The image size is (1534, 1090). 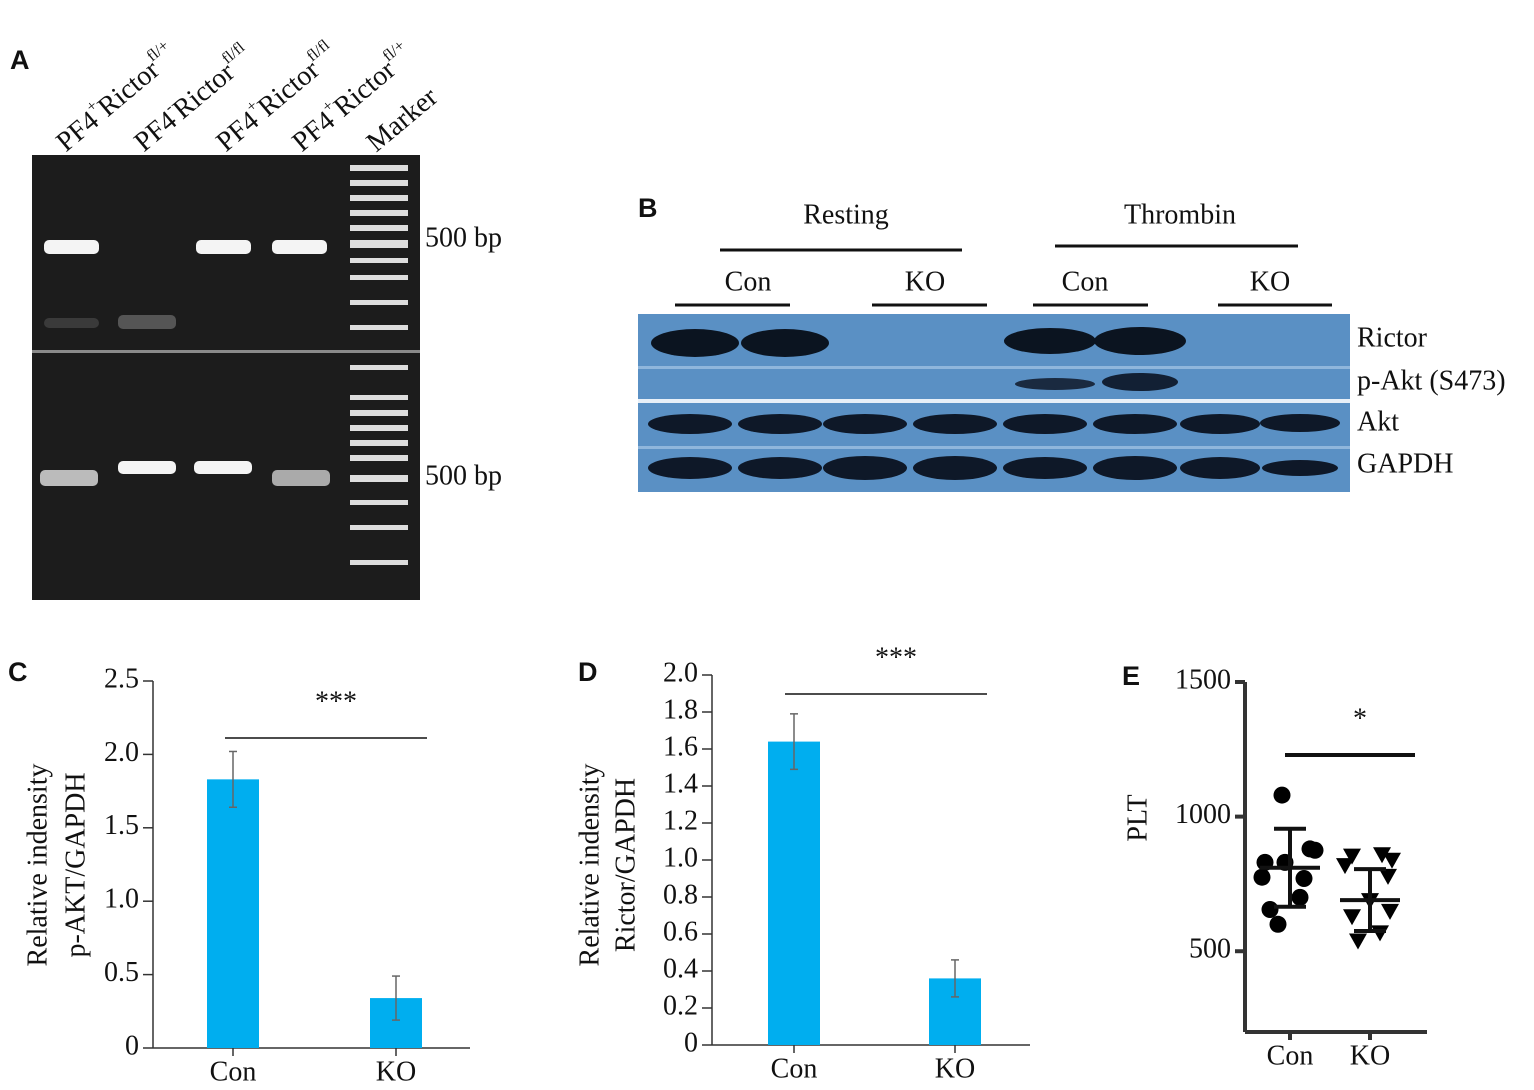 What do you see at coordinates (1131, 676) in the screenshot?
I see `panel-letter: E` at bounding box center [1131, 676].